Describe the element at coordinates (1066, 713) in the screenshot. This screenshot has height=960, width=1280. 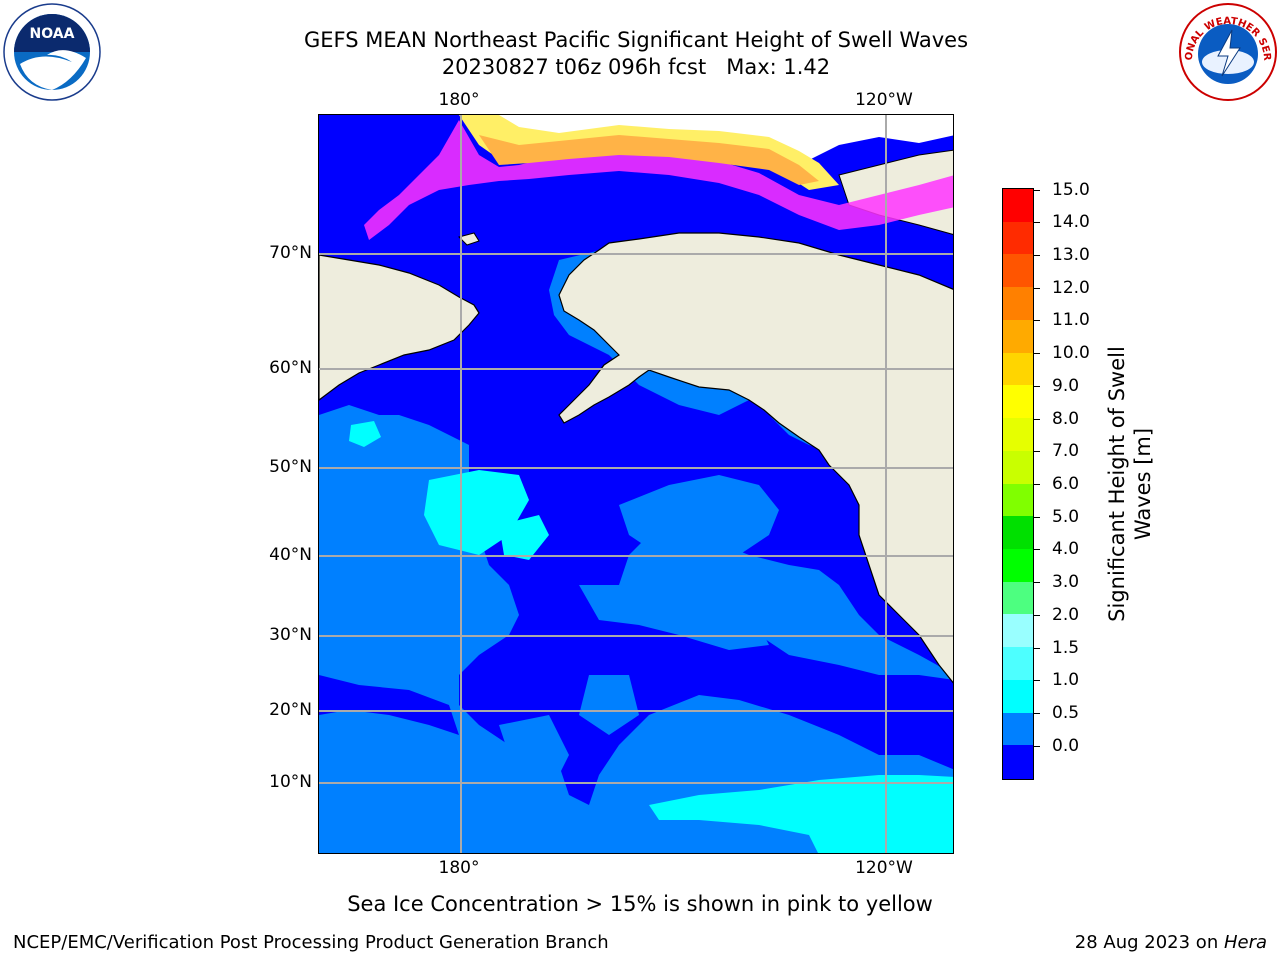
I see `colorbar-label: 0.5` at that location.